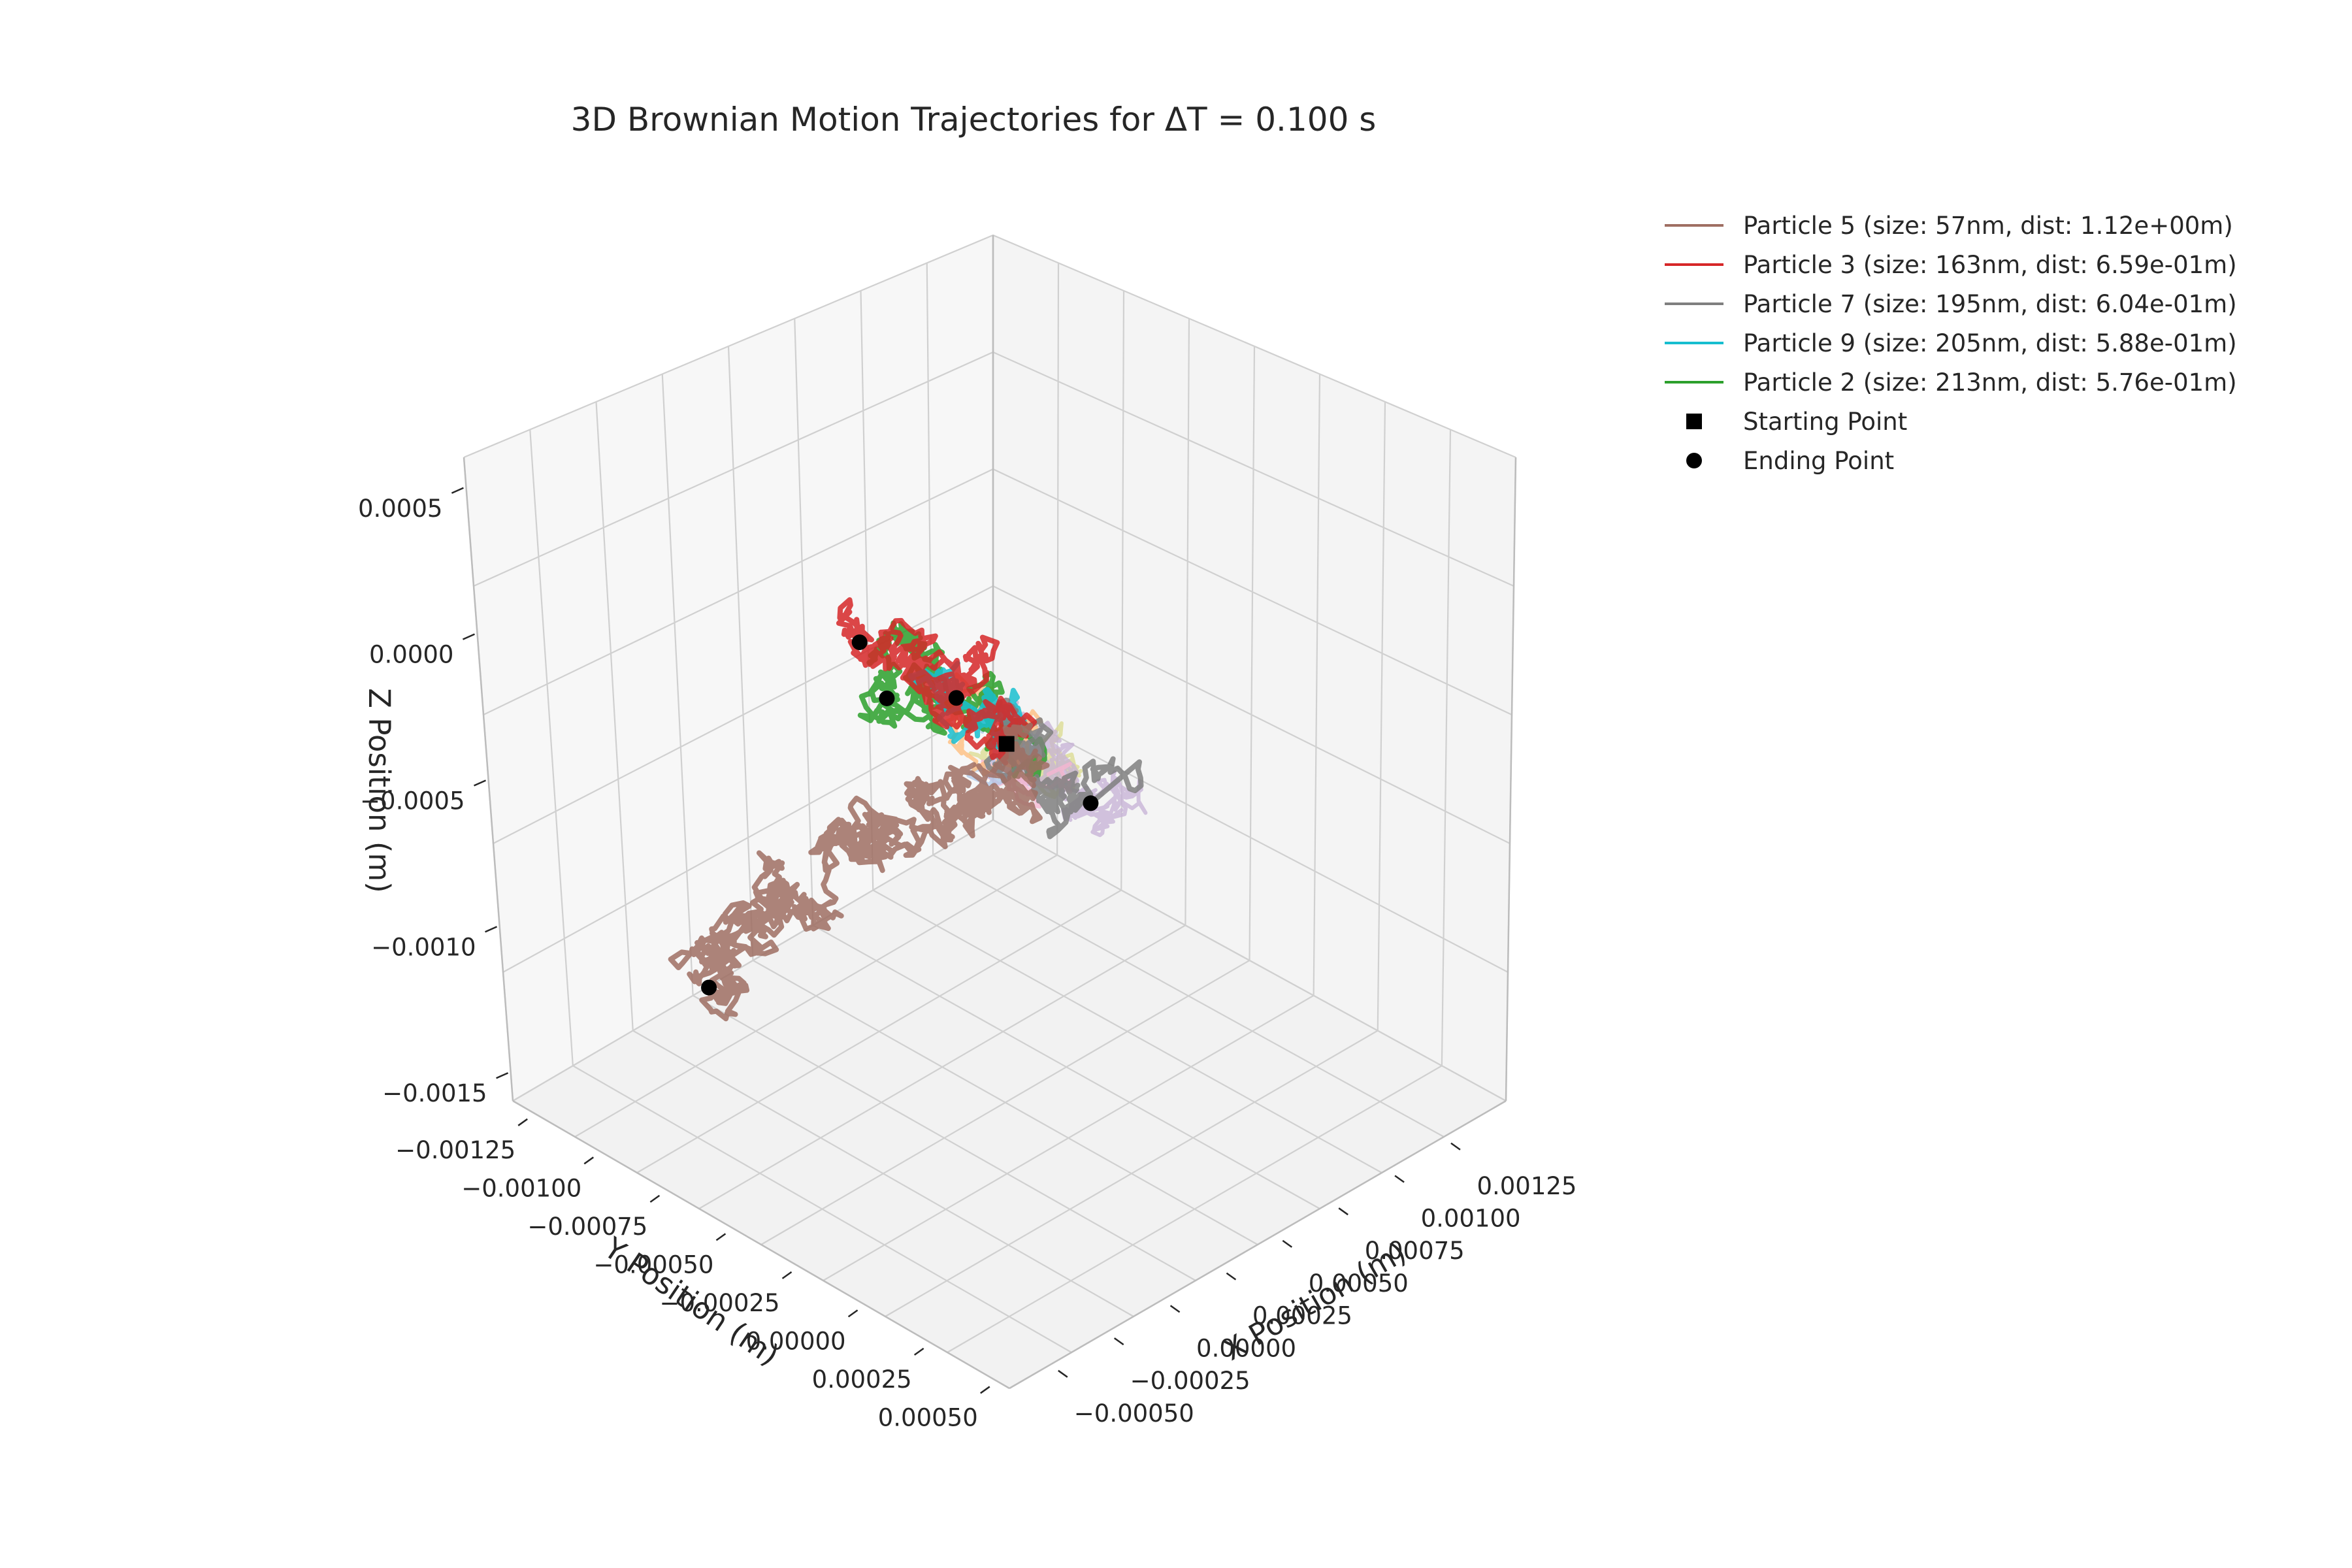 The image size is (2352, 1568). I want to click on right-edge, so click(1511, 779).